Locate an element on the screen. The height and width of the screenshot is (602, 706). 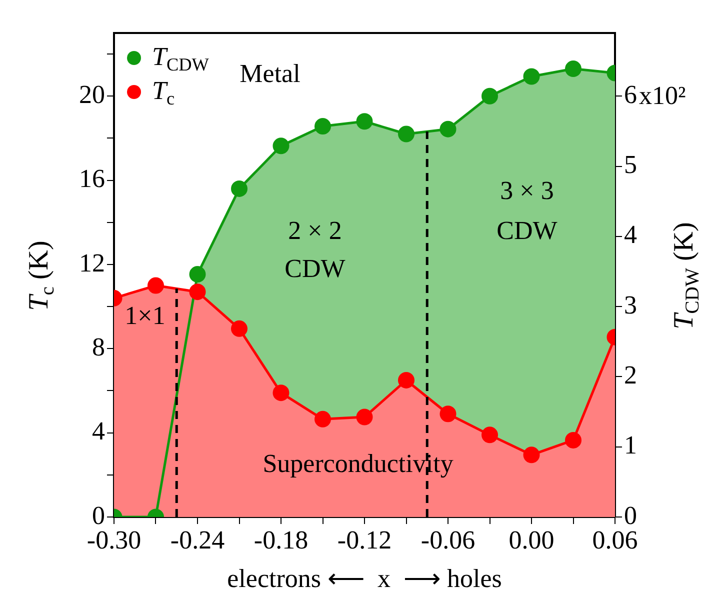
y2-tick-label: 2 is located at coordinates (630, 375).